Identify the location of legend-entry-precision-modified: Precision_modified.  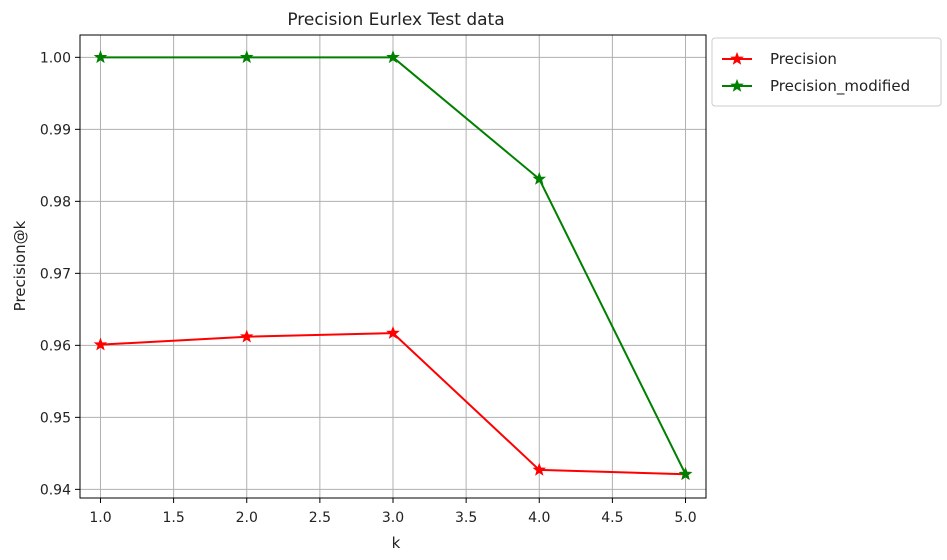
(816, 86).